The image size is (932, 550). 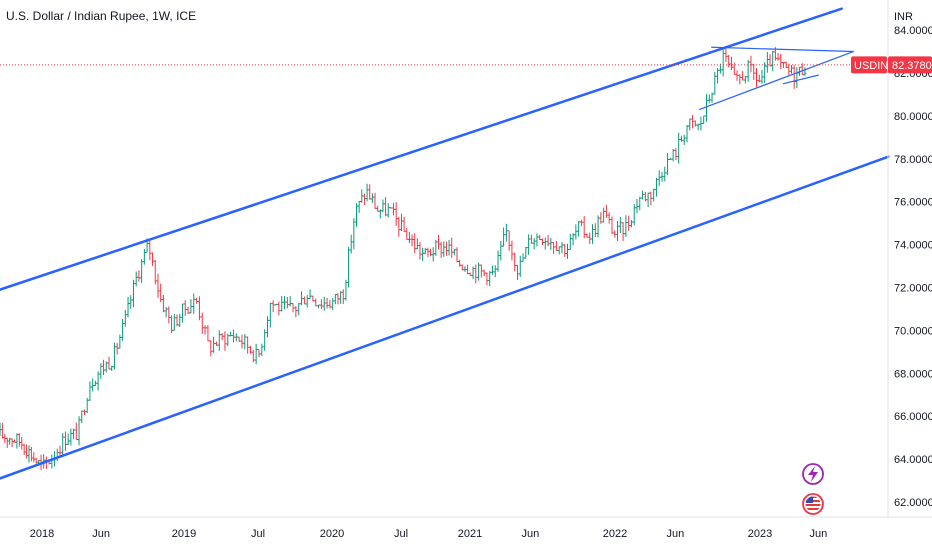 What do you see at coordinates (776, 80) in the screenshot?
I see `trendline-triangle-lower` at bounding box center [776, 80].